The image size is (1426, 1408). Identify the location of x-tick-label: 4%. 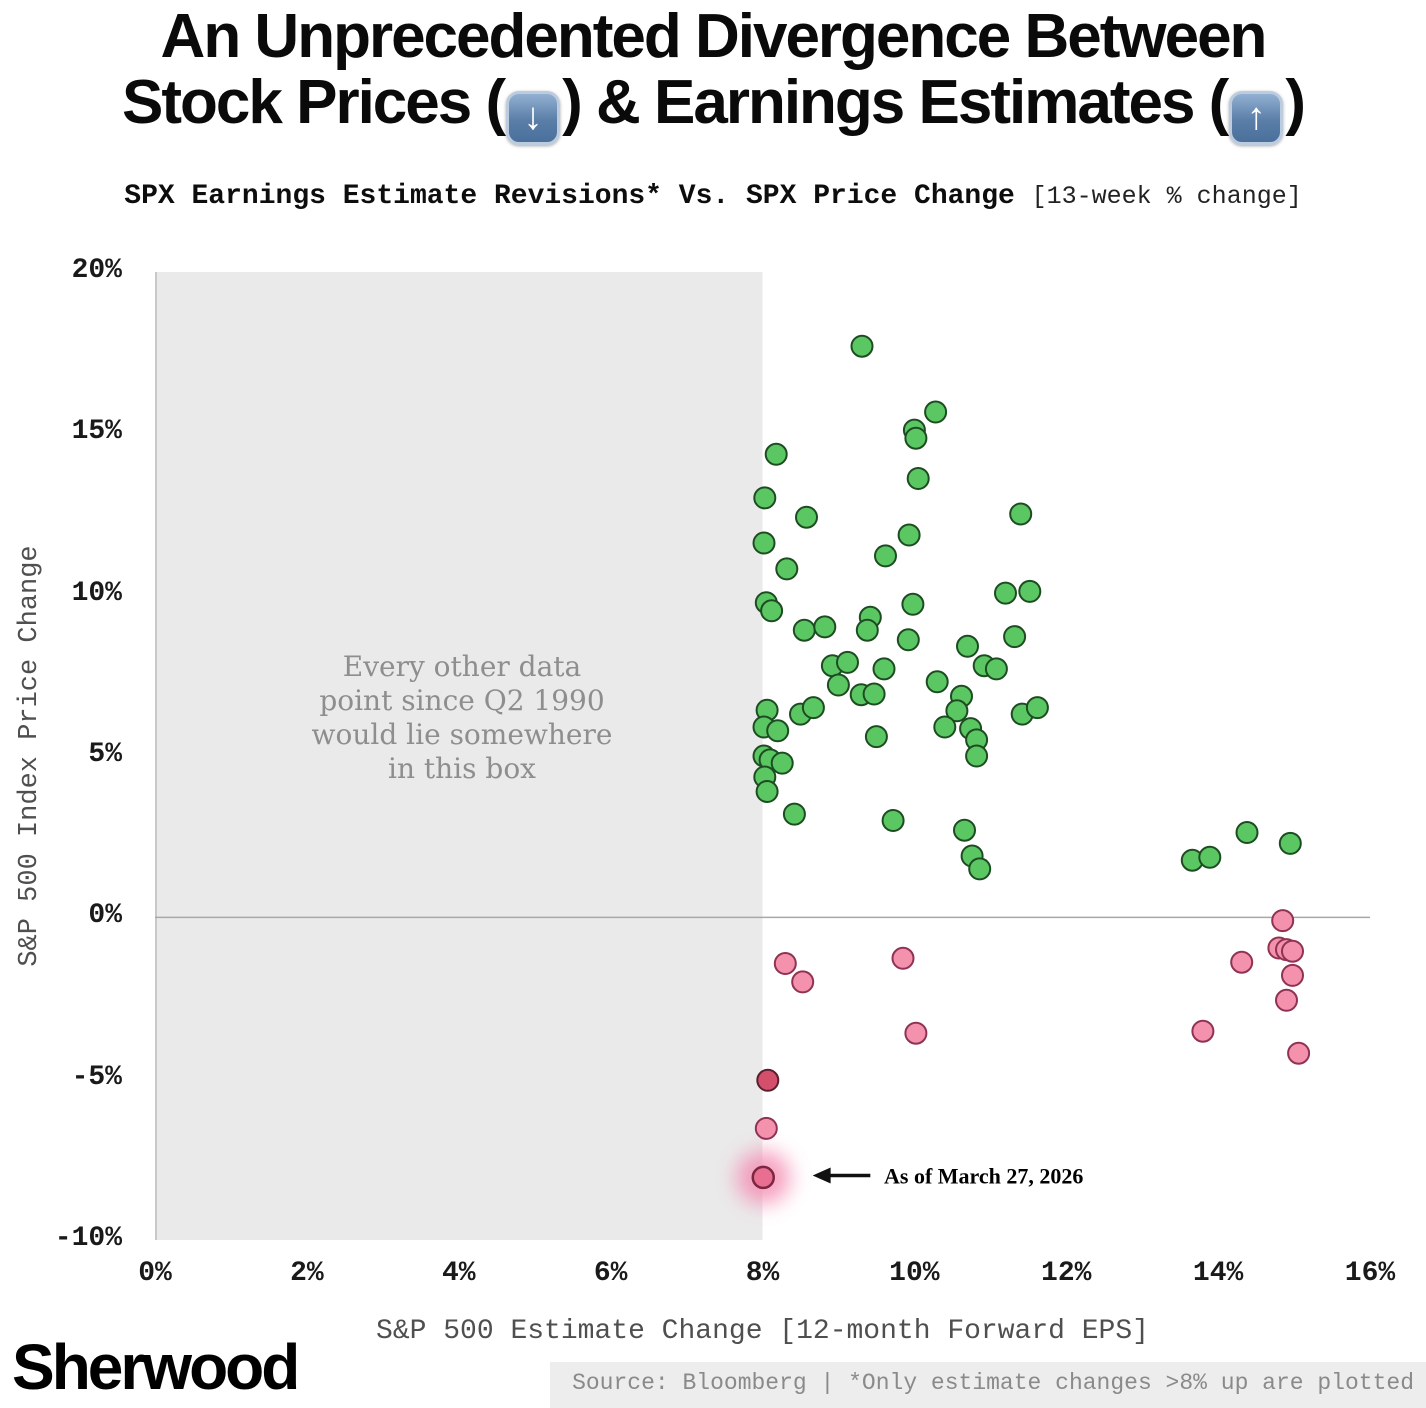
(458, 1273).